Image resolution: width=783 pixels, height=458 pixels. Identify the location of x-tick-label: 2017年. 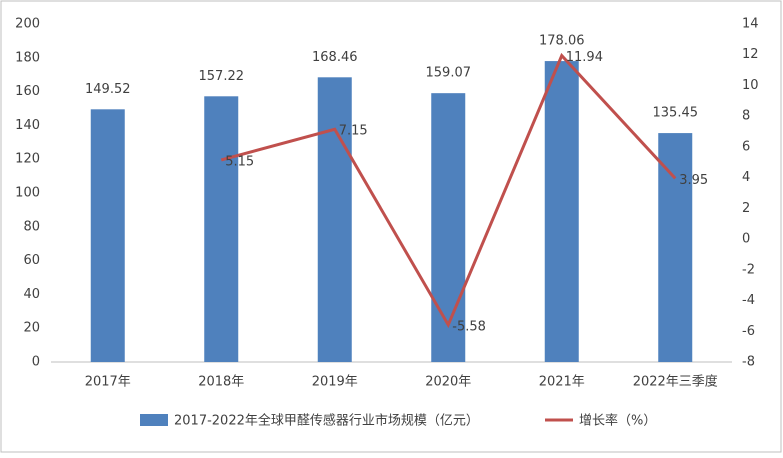
(108, 382).